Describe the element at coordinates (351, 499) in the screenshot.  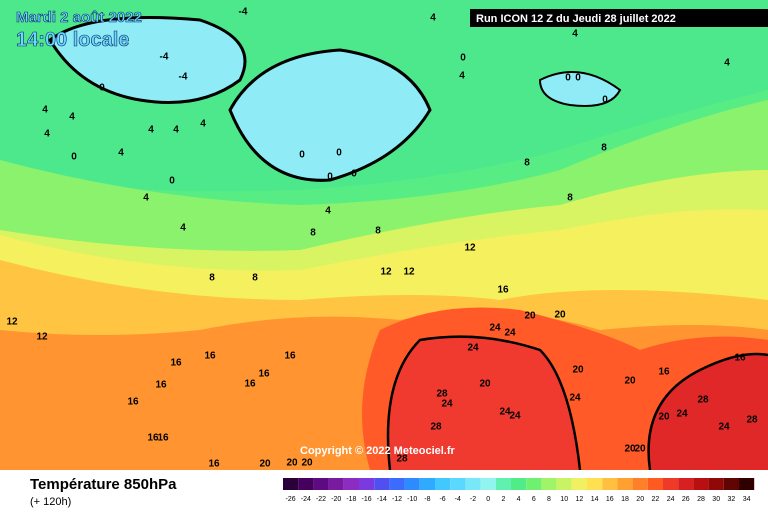
I see `scale-label: -18` at that location.